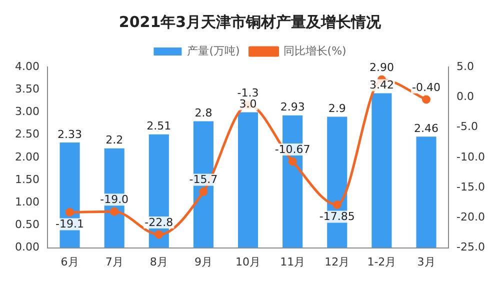 This screenshot has height=282, width=500. I want to click on y-tick-label: 2.50, so click(27, 134).